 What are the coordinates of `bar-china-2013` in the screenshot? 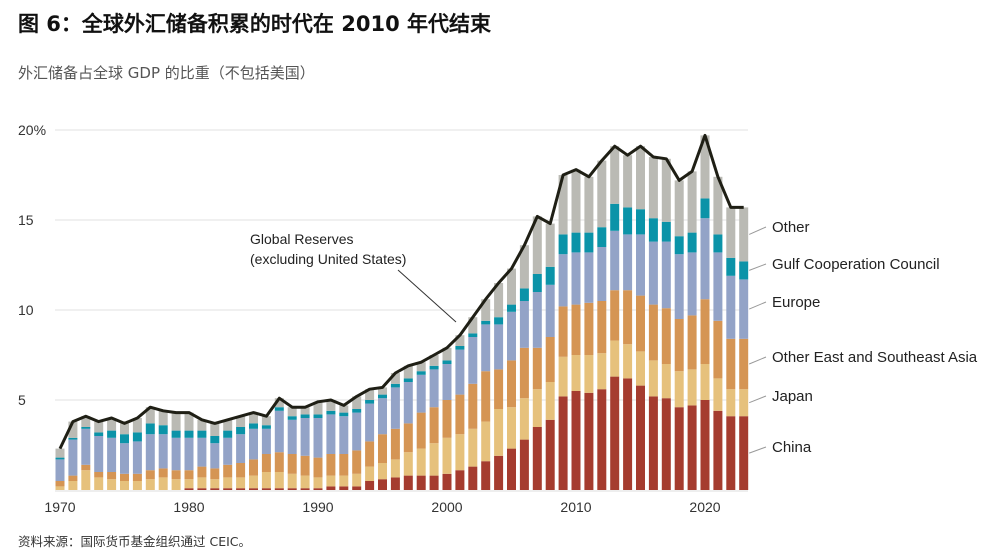 It's located at (614, 433).